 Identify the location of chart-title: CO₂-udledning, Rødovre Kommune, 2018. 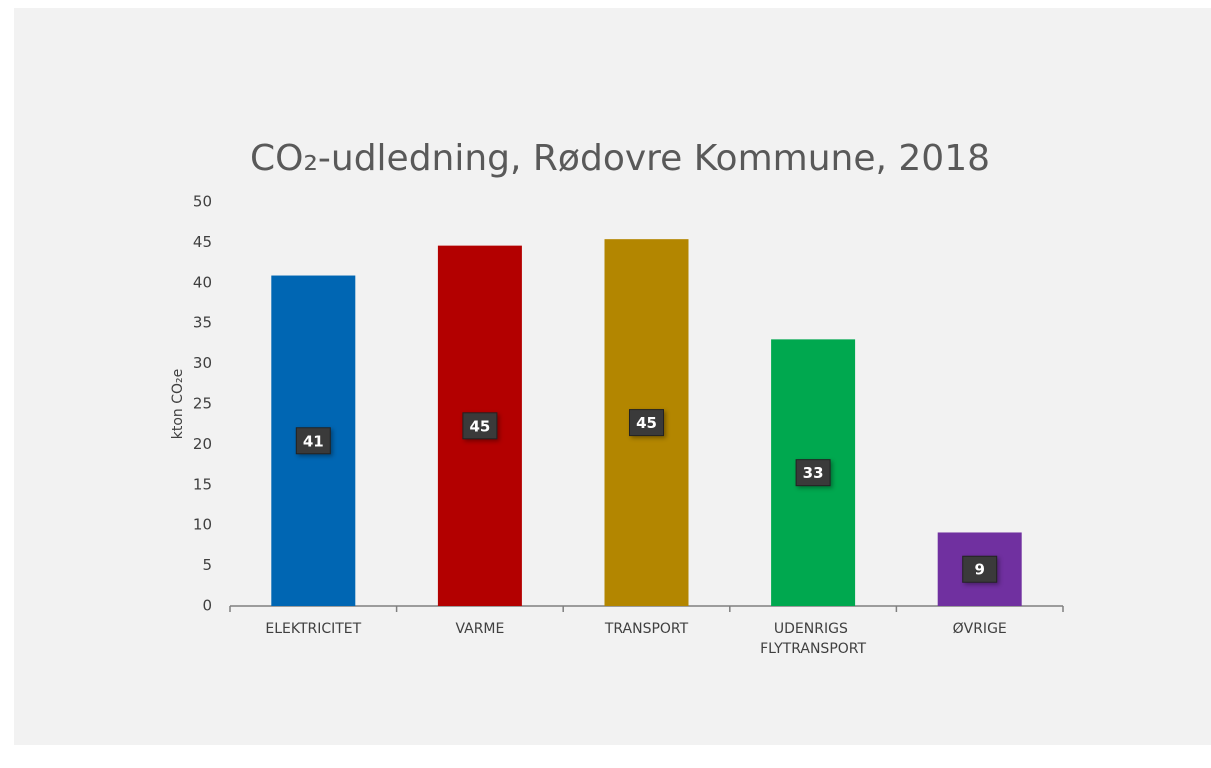
(620, 158).